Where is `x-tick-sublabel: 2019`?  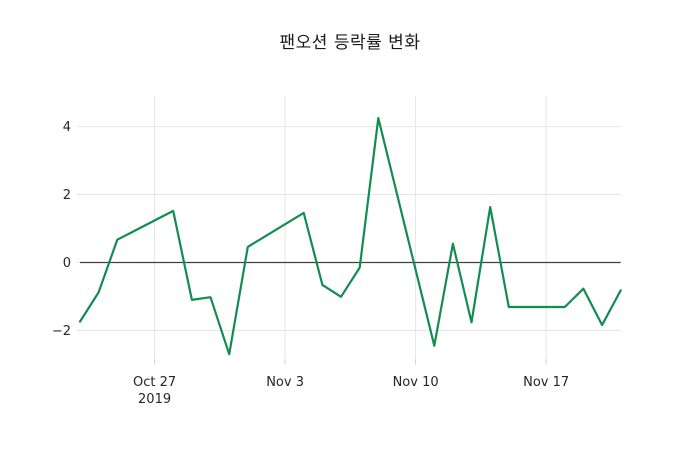 x-tick-sublabel: 2019 is located at coordinates (154, 399).